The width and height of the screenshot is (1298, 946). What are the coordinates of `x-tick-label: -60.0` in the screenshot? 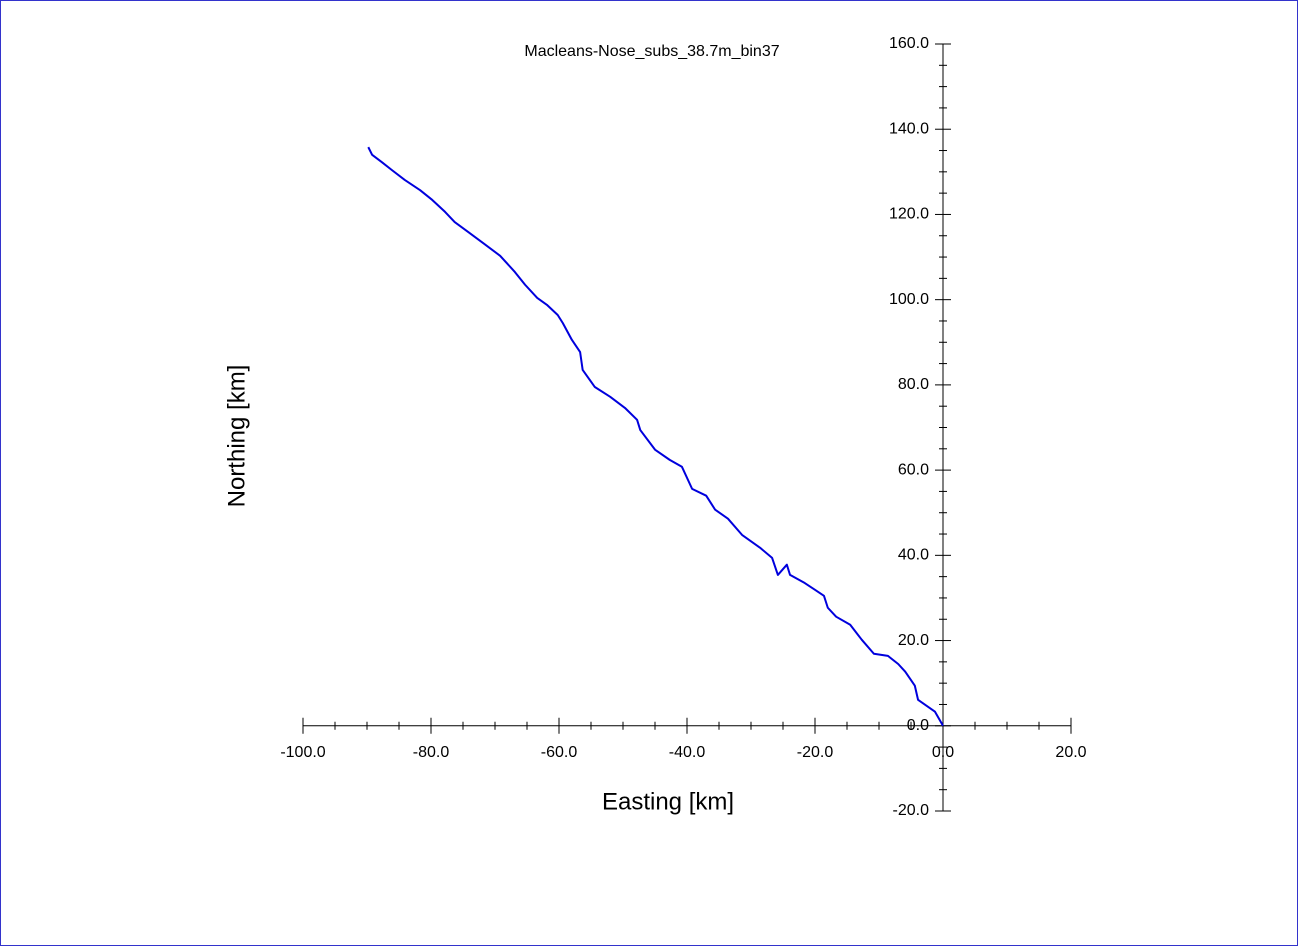 It's located at (559, 752).